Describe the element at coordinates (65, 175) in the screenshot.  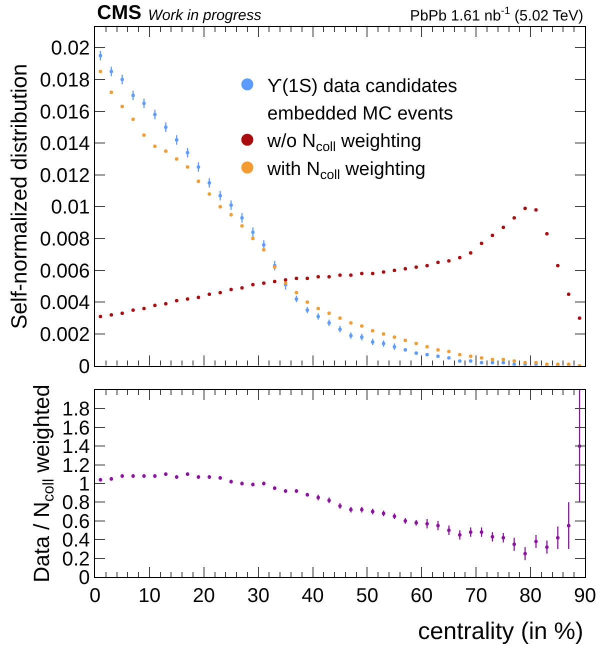
I see `y-tick-label: 0.012` at that location.